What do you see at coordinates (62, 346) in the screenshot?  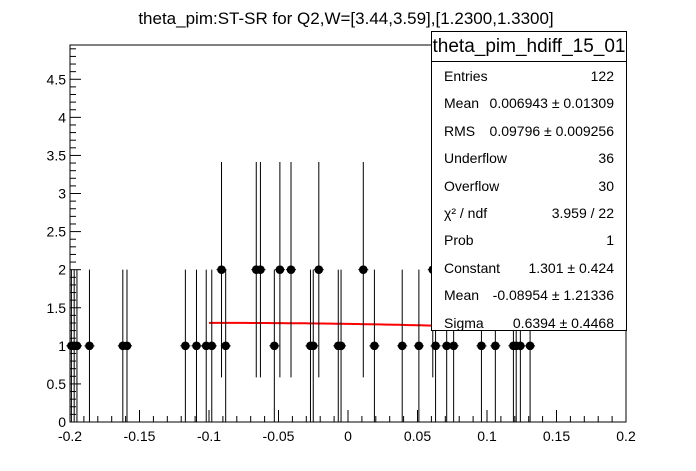 I see `y-tick-label: 1` at bounding box center [62, 346].